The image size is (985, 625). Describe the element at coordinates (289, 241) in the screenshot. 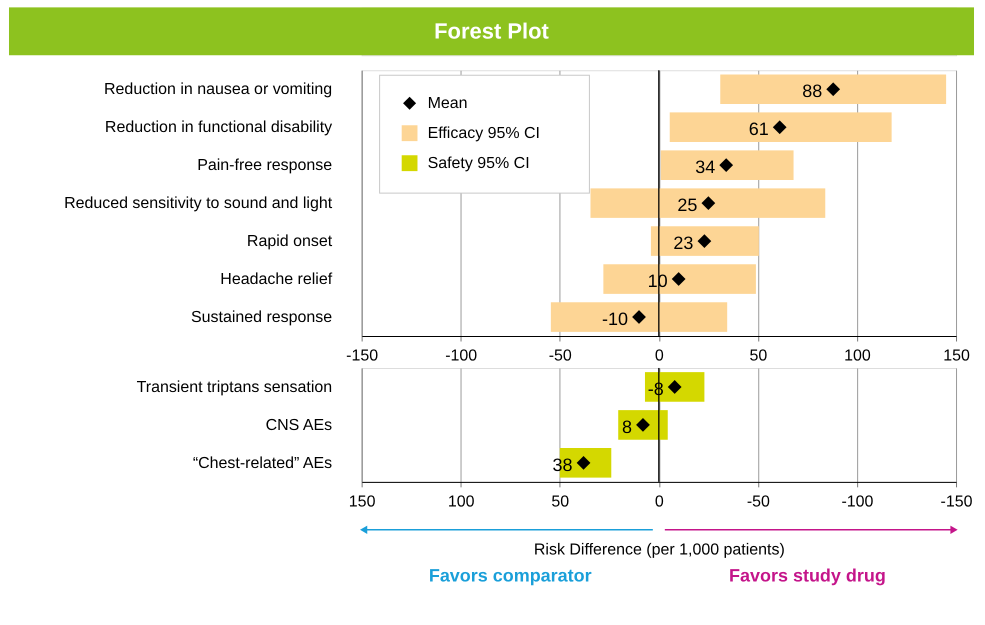

I see `y-tick-label: Rapid onset` at that location.